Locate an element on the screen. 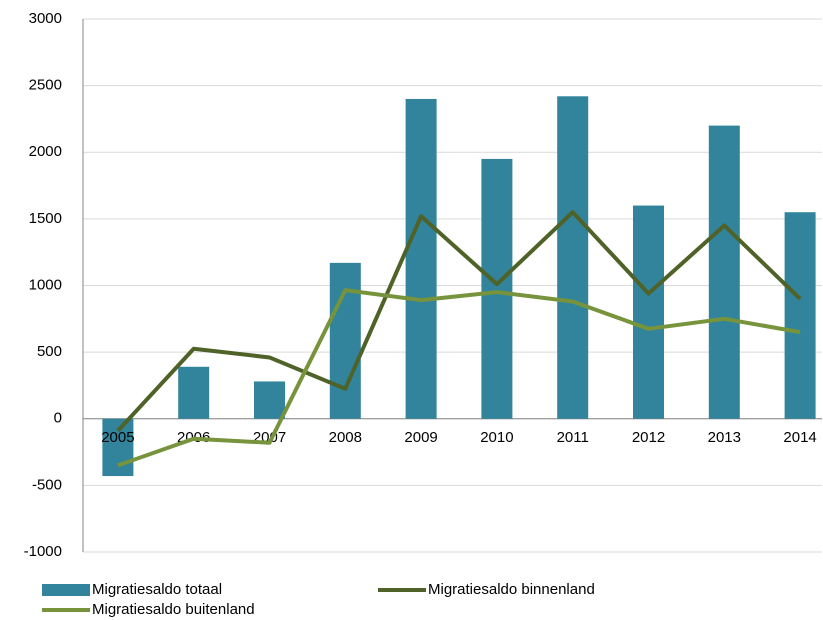 The height and width of the screenshot is (620, 823). x-tick-label: 2014 is located at coordinates (799, 437).